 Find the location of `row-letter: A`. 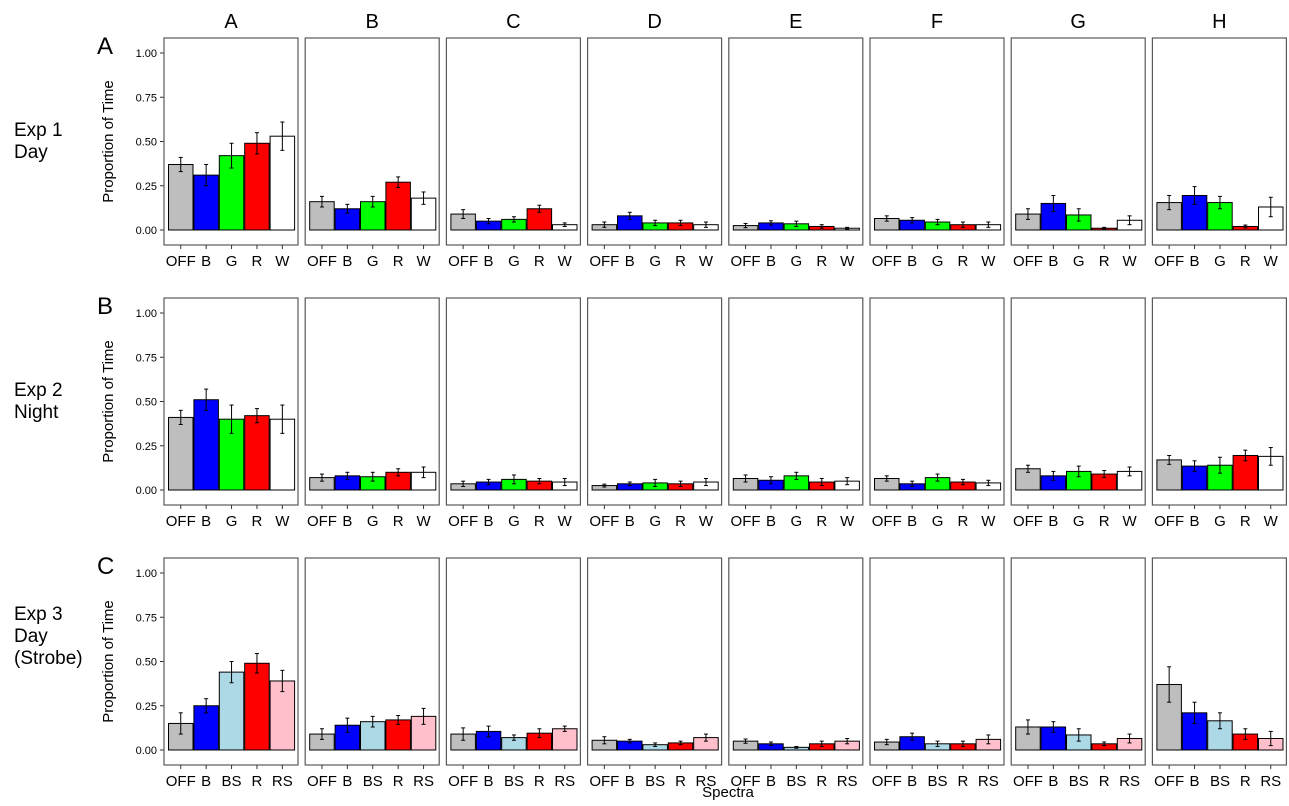

row-letter: A is located at coordinates (105, 46).